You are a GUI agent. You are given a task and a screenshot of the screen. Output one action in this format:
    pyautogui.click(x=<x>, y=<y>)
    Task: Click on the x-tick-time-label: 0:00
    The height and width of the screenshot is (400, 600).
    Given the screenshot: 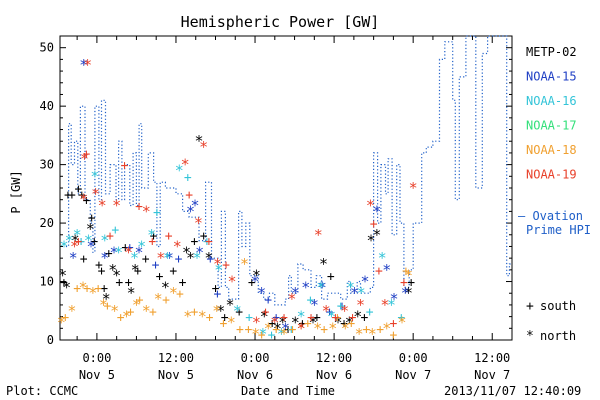 What is the action you would take?
    pyautogui.click(x=96, y=358)
    